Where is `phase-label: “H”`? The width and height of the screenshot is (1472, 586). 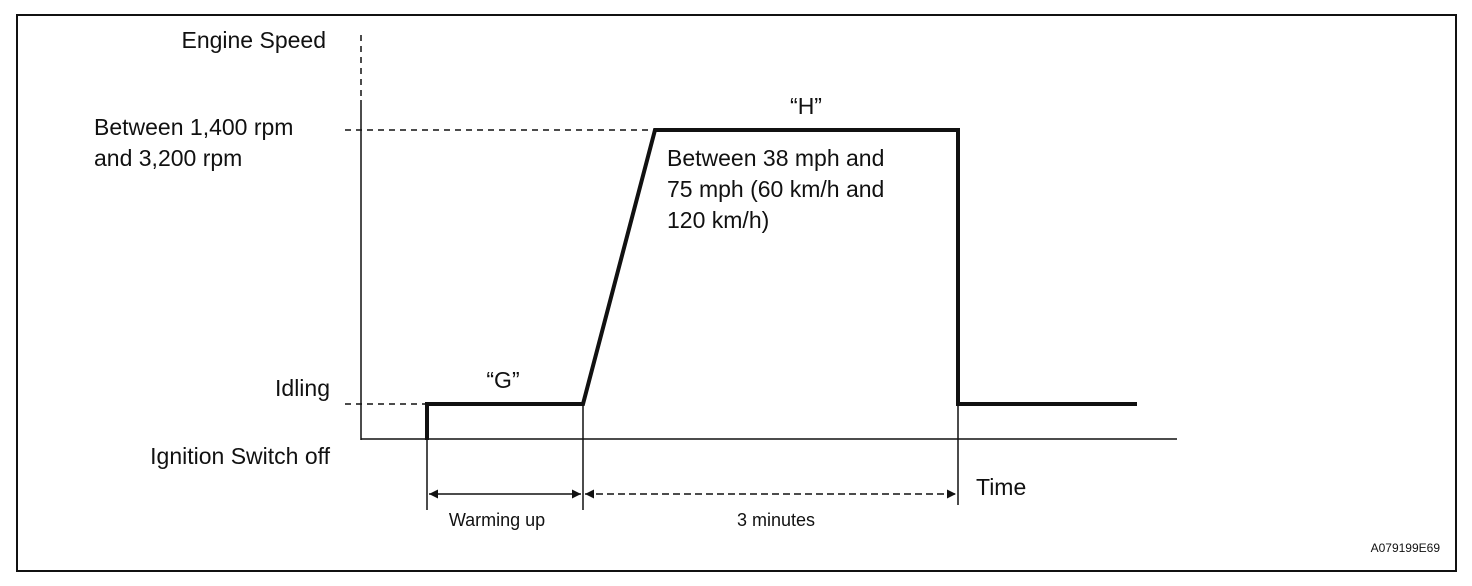
phase-label: “H” is located at coordinates (806, 106).